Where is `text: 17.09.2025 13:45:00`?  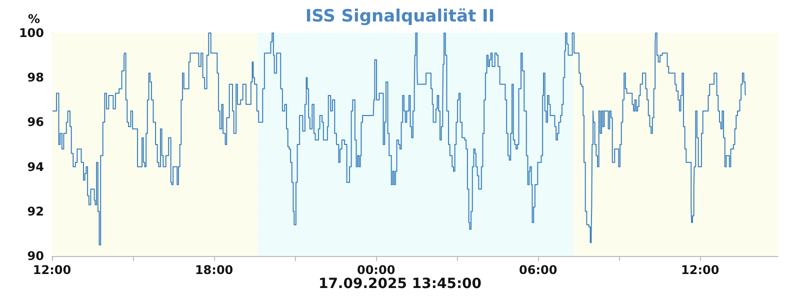
text: 17.09.2025 13:45:00 is located at coordinates (400, 284).